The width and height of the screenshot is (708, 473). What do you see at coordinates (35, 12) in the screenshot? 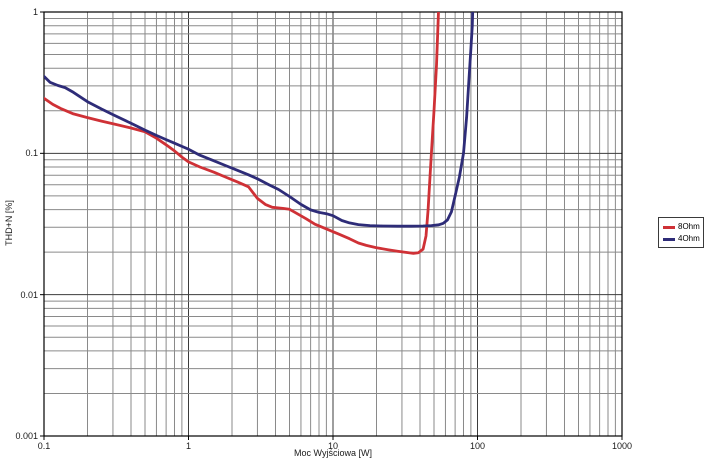
I see `y-tick-label: 1` at bounding box center [35, 12].